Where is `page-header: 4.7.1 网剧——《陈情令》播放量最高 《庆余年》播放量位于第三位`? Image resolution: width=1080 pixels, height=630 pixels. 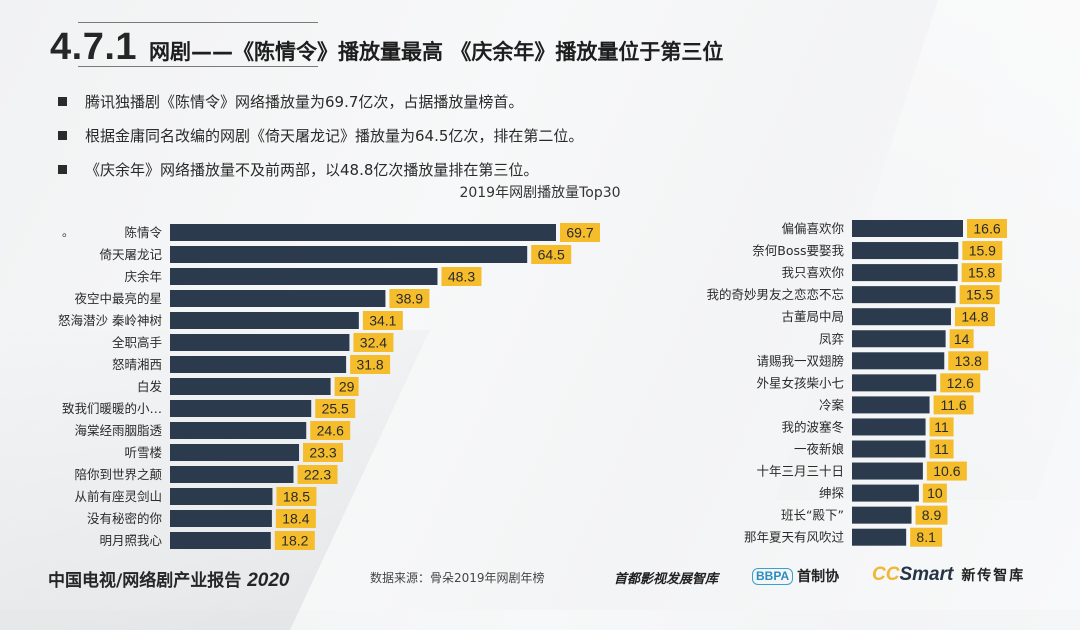
page-header: 4.7.1 网剧——《陈情令》播放量最高 《庆余年》播放量位于第三位 is located at coordinates (386, 47).